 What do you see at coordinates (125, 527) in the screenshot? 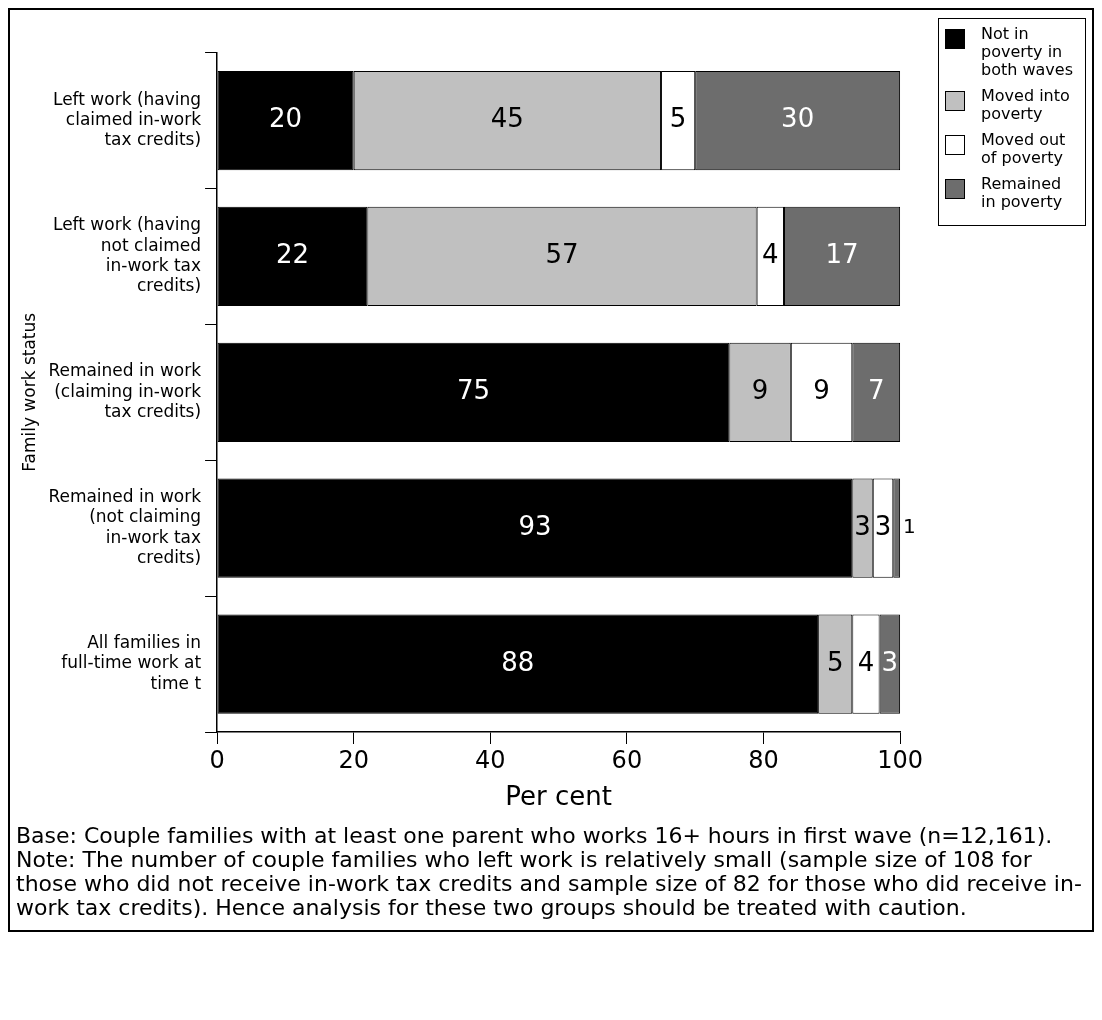
I see `y-tick-label: Remained in work (not claiming in-work tax credits)` at bounding box center [125, 527].